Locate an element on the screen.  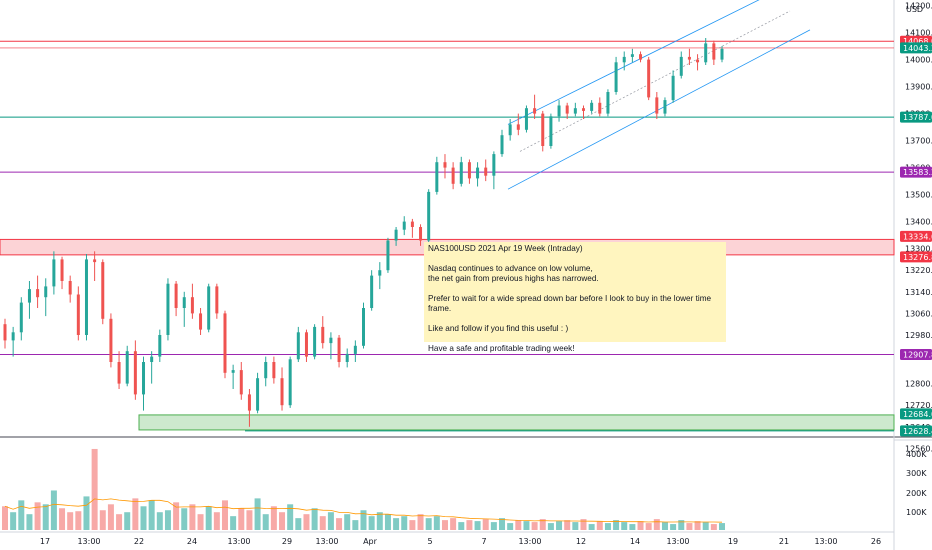
volume-tick-label: 400K is located at coordinates (916, 454).